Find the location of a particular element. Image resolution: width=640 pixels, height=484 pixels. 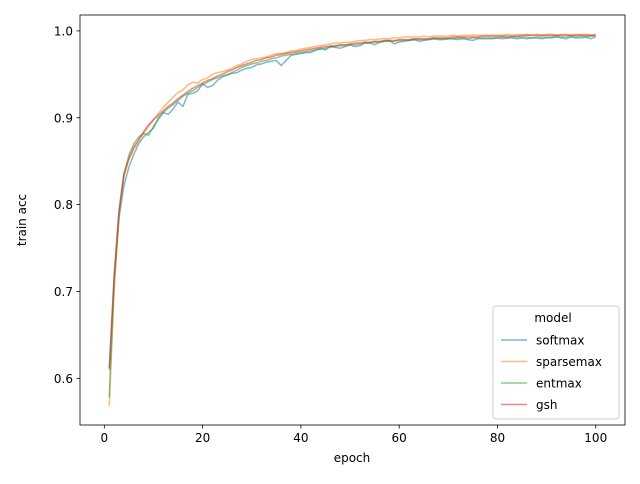

legend: model softmax sparsemax entmax gsh is located at coordinates (556, 362).